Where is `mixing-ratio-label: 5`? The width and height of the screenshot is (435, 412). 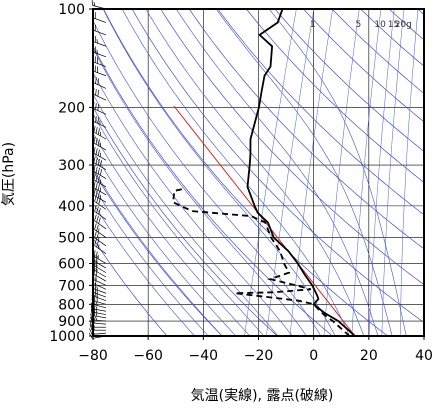
mixing-ratio-label: 5 is located at coordinates (358, 25).